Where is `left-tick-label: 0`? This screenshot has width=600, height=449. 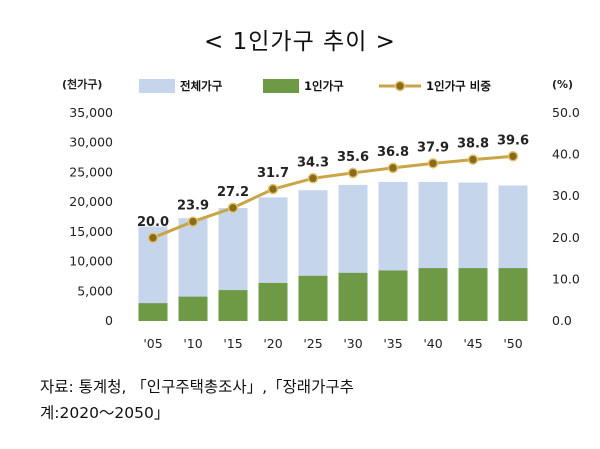 left-tick-label: 0 is located at coordinates (109, 320).